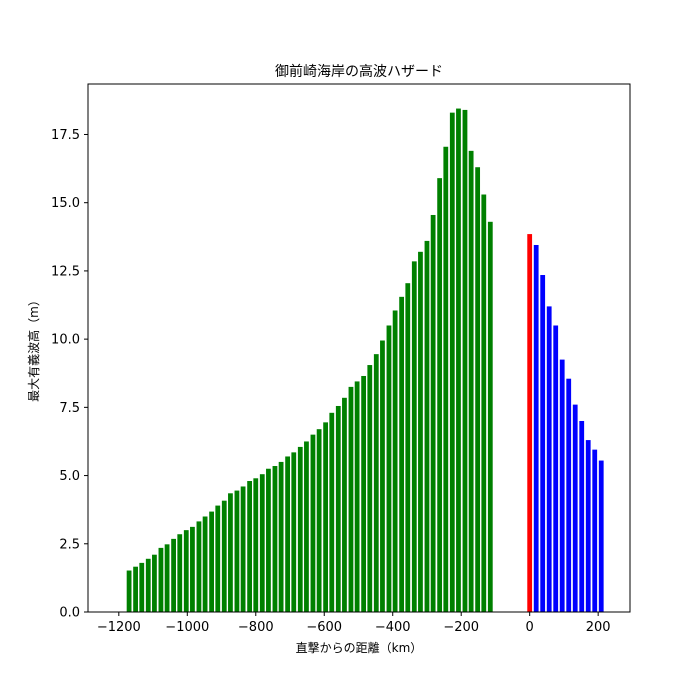 Image resolution: width=700 pixels, height=700 pixels. What do you see at coordinates (530, 627) in the screenshot?
I see `x-tick-label: 0` at bounding box center [530, 627].